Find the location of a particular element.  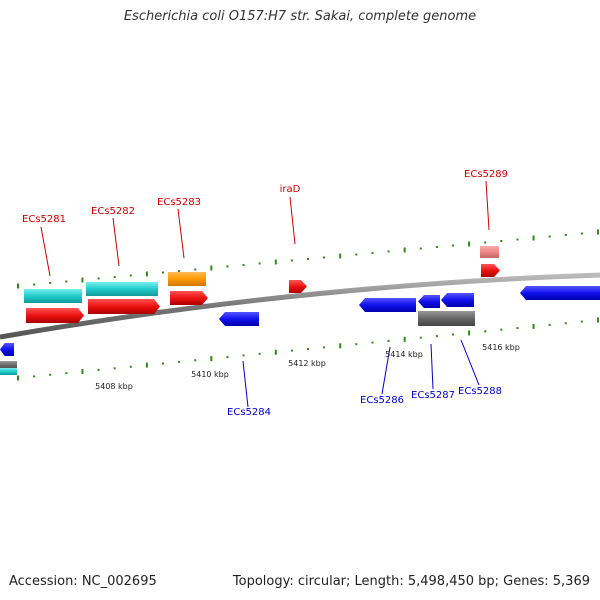

gene-ecs5287-cds-box is located at coordinates (446, 318).